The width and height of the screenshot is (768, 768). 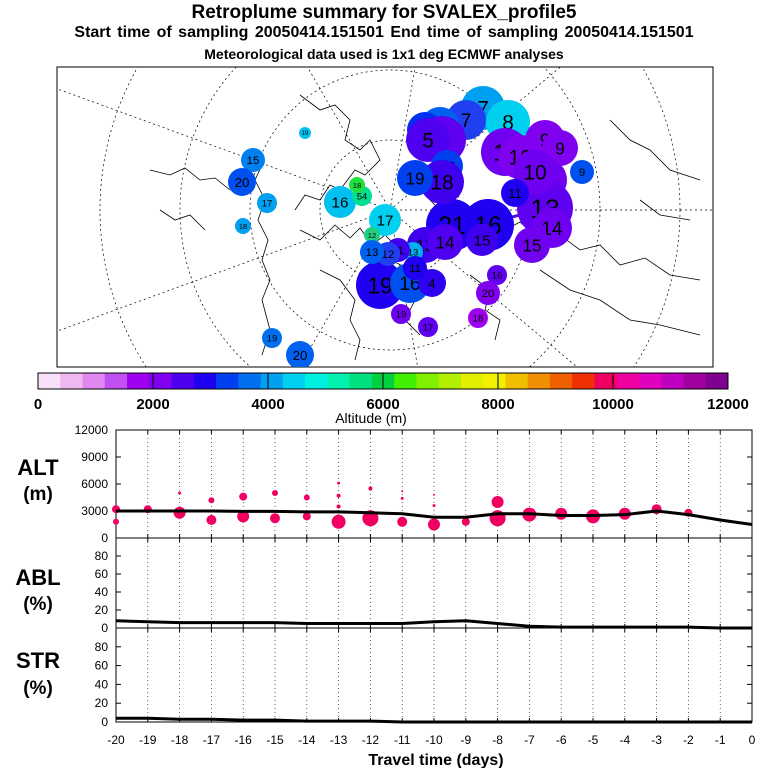 I want to click on x-tick-label: -11, so click(x=402, y=740).